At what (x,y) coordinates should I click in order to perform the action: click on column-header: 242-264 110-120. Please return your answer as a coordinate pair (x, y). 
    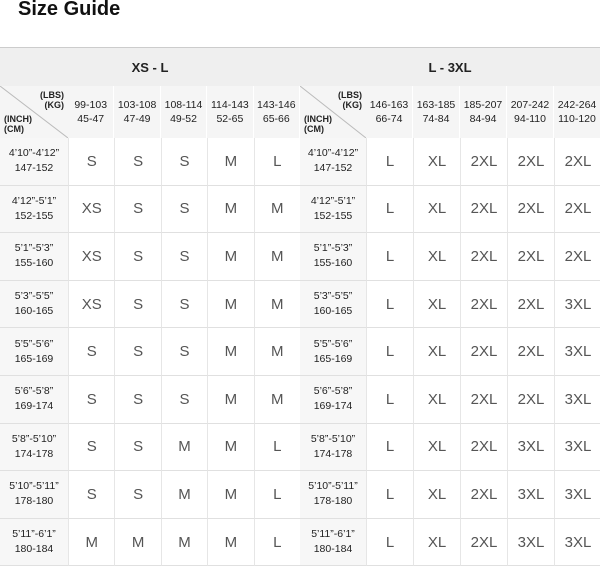
    Looking at the image, I should click on (577, 112).